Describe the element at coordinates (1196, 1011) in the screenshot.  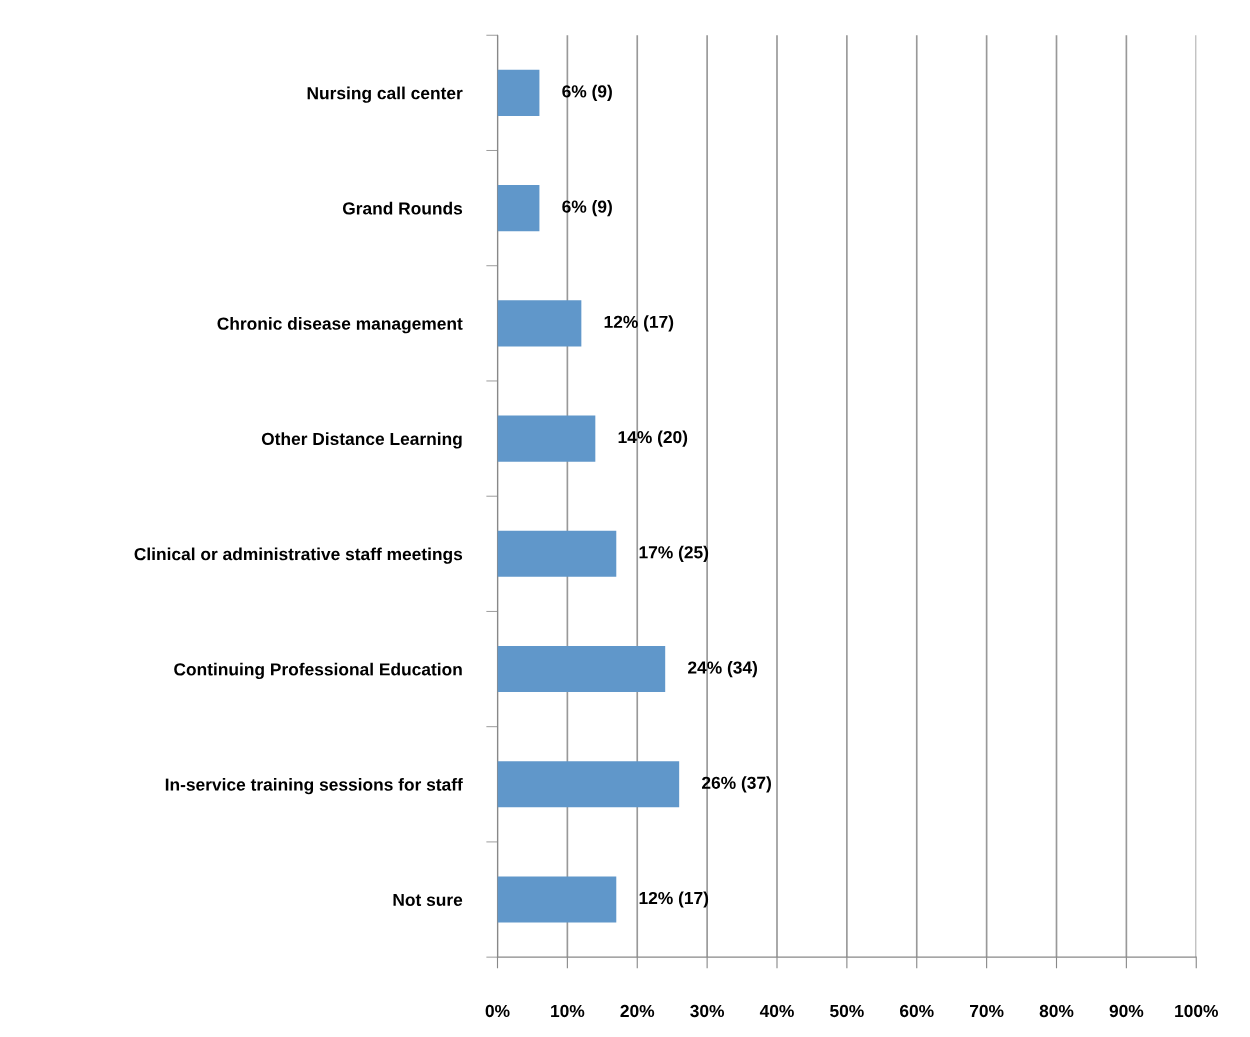
I see `x-tick-label: 100%` at that location.